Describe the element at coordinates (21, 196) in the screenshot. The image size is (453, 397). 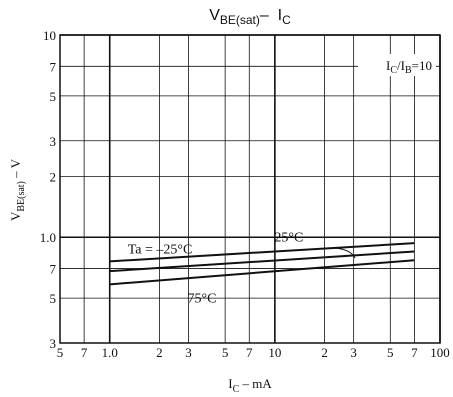
I see `label-sub: BE(sat)` at that location.